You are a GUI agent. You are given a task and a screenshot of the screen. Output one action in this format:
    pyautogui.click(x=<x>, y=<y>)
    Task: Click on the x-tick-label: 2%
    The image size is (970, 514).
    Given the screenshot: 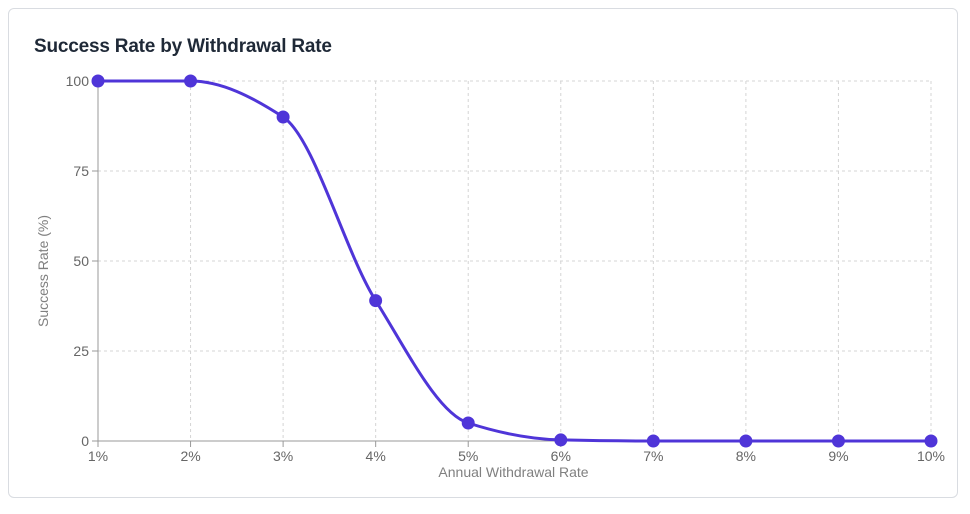 What is the action you would take?
    pyautogui.click(x=190, y=456)
    